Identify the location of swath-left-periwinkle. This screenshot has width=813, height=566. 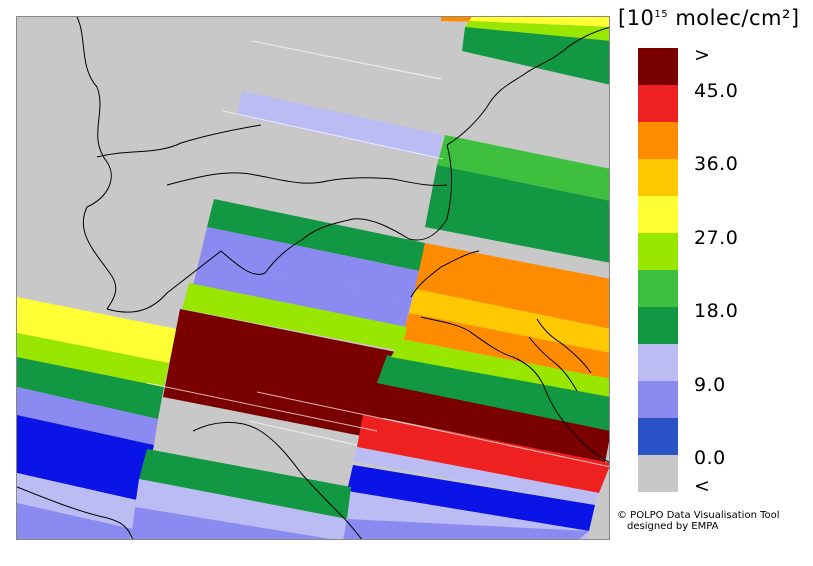
(87, 416).